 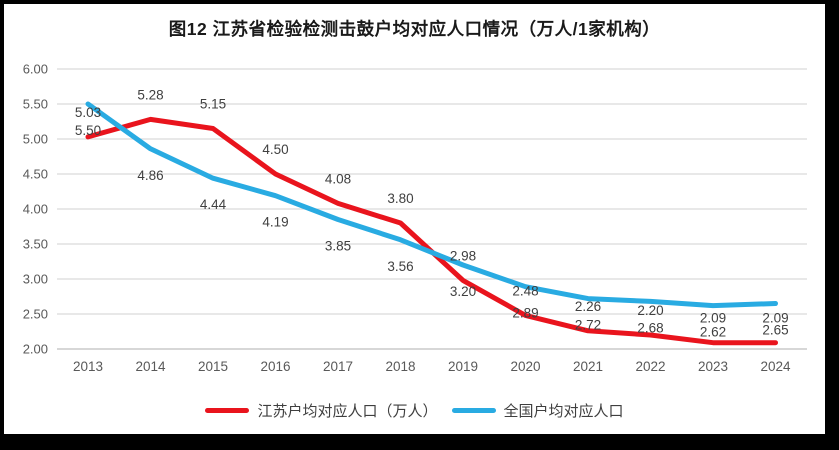 I want to click on data-label: 2.65, so click(x=775, y=330).